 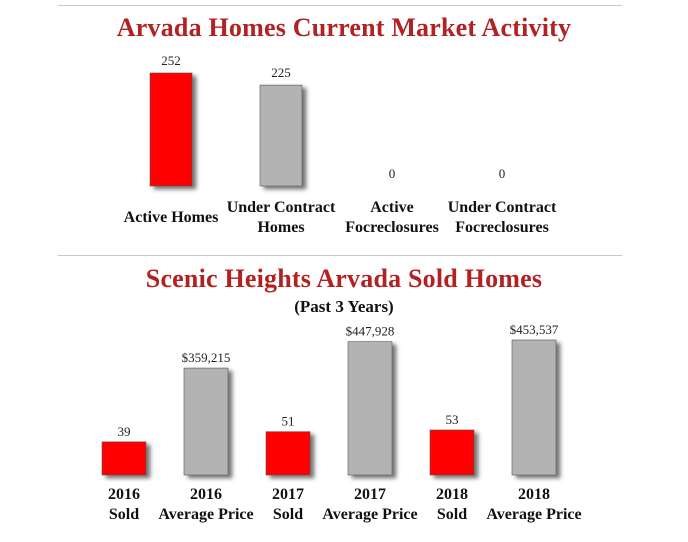 I want to click on top-divider, so click(x=340, y=5).